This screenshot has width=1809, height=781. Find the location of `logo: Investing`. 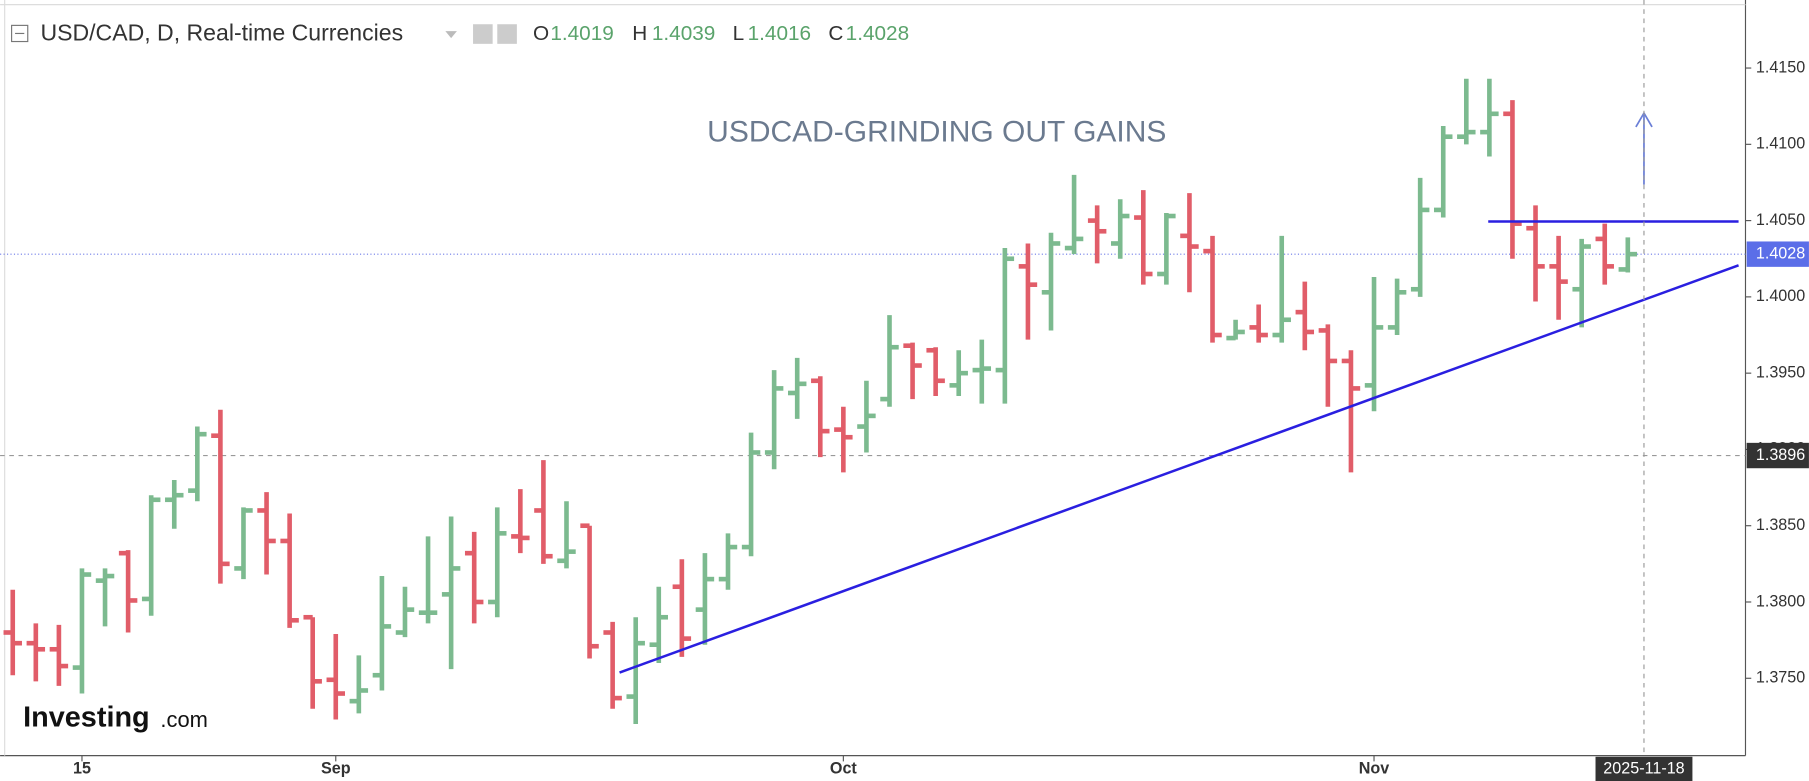

logo: Investing is located at coordinates (86, 717).